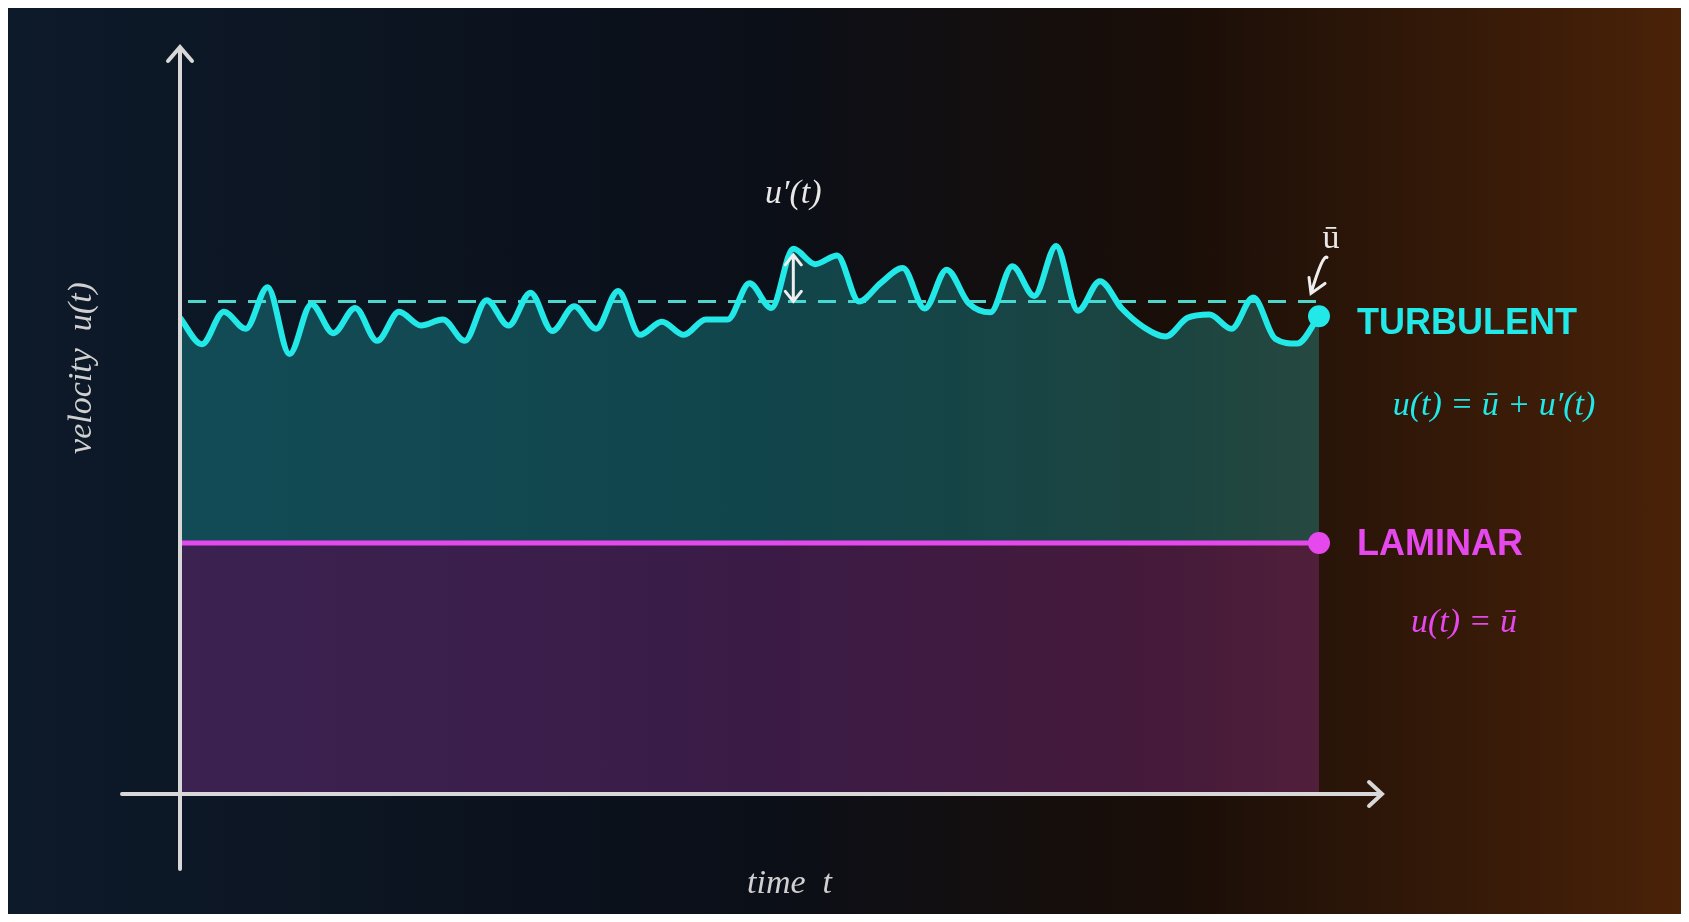  I want to click on ref-line-label: ū, so click(1331, 237).